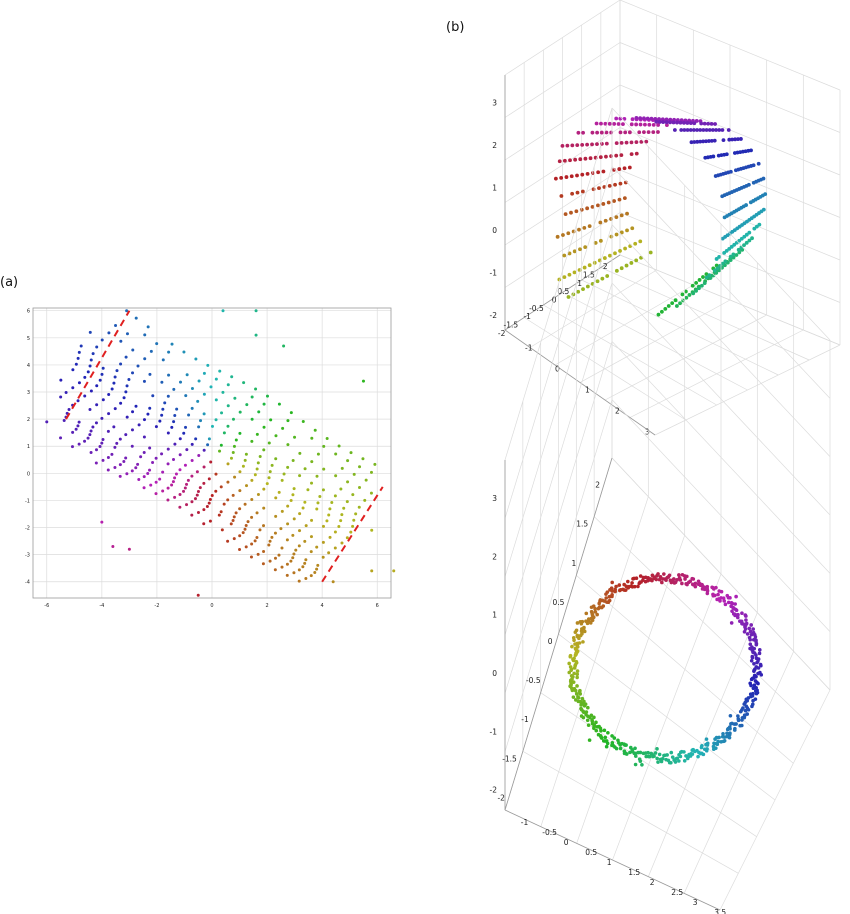 This screenshot has width=850, height=914. I want to click on outlier-point, so click(284, 346).